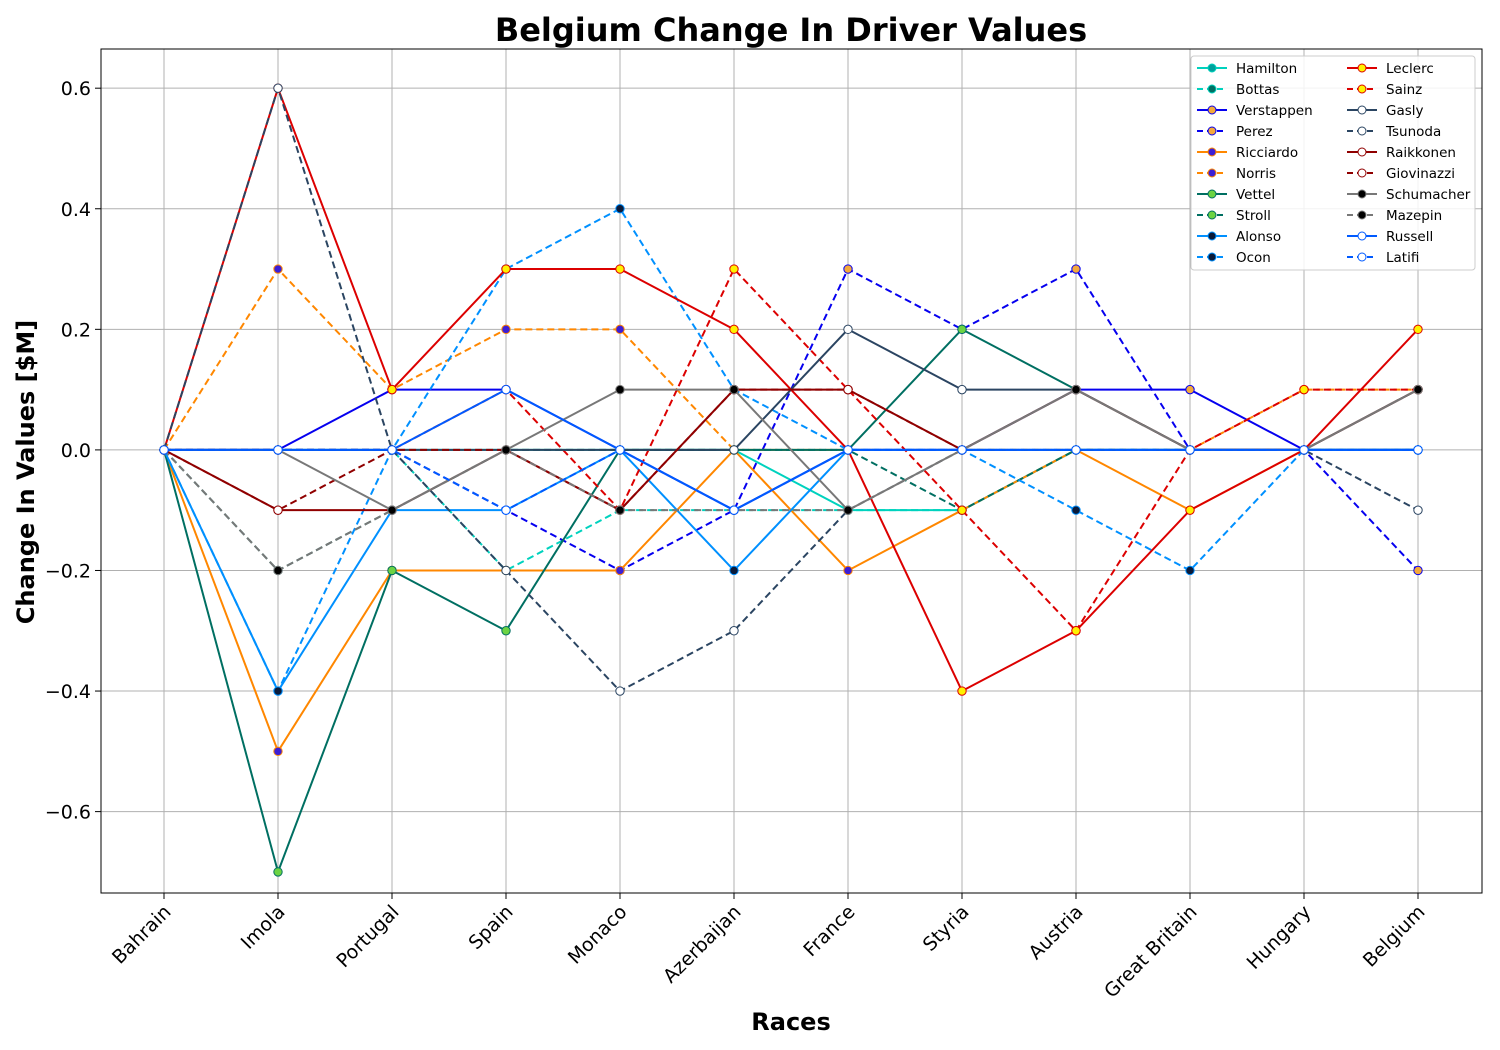 Image resolution: width=1500 pixels, height=1050 pixels. Describe the element at coordinates (1404, 90) in the screenshot. I see `legend-label: Sainz` at that location.